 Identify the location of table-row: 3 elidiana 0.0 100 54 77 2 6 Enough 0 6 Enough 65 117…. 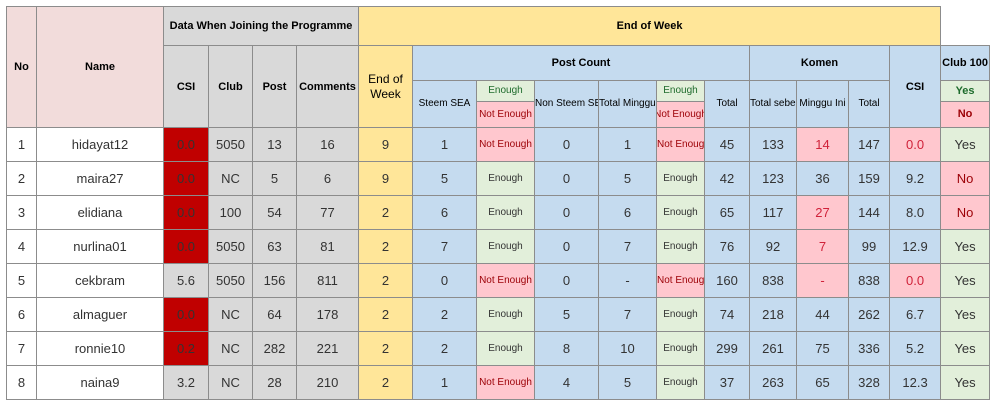
(498, 212).